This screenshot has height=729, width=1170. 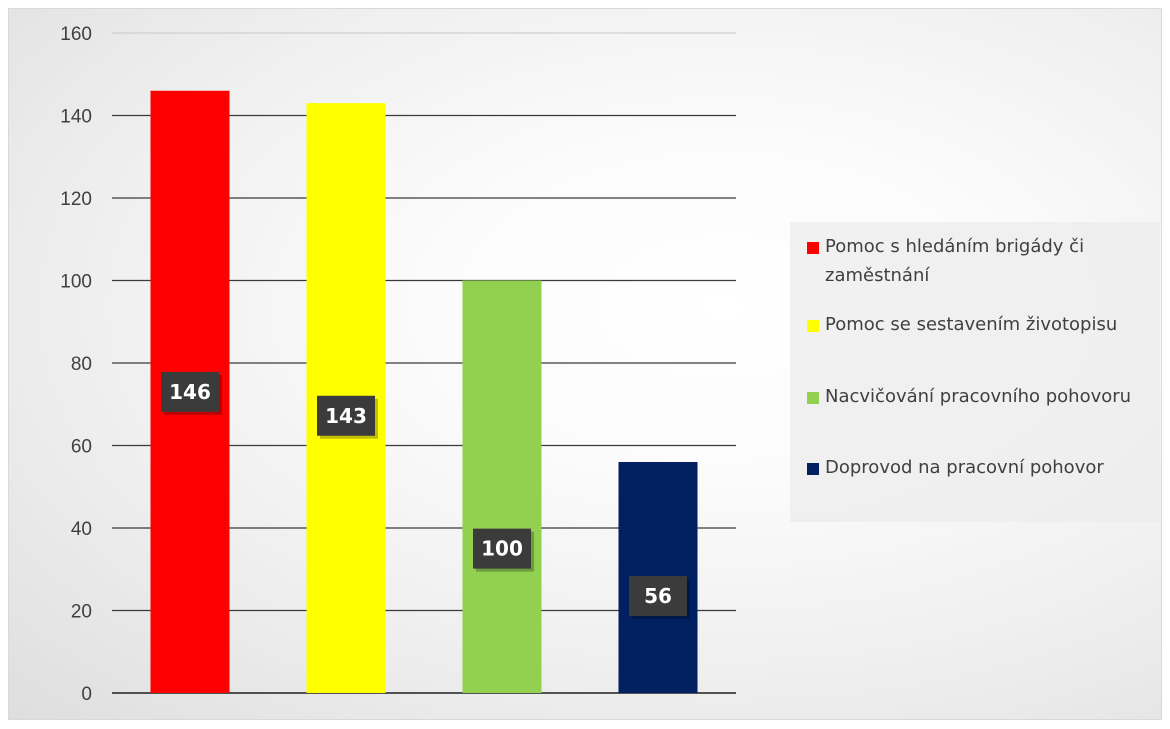 I want to click on y-tick-label: 120, so click(x=76, y=199).